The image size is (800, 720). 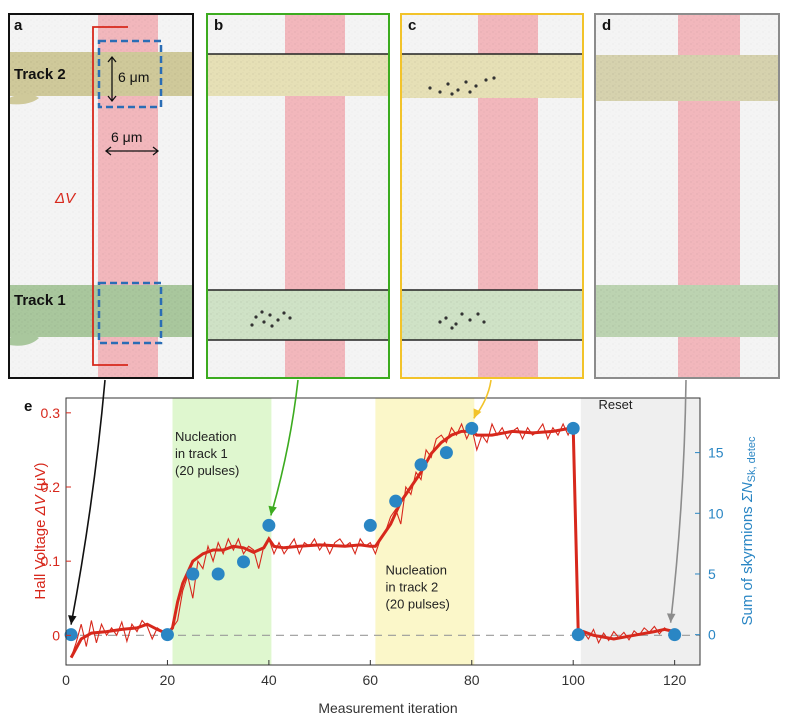 What do you see at coordinates (40, 300) in the screenshot?
I see `track-1-label: Track 1` at bounding box center [40, 300].